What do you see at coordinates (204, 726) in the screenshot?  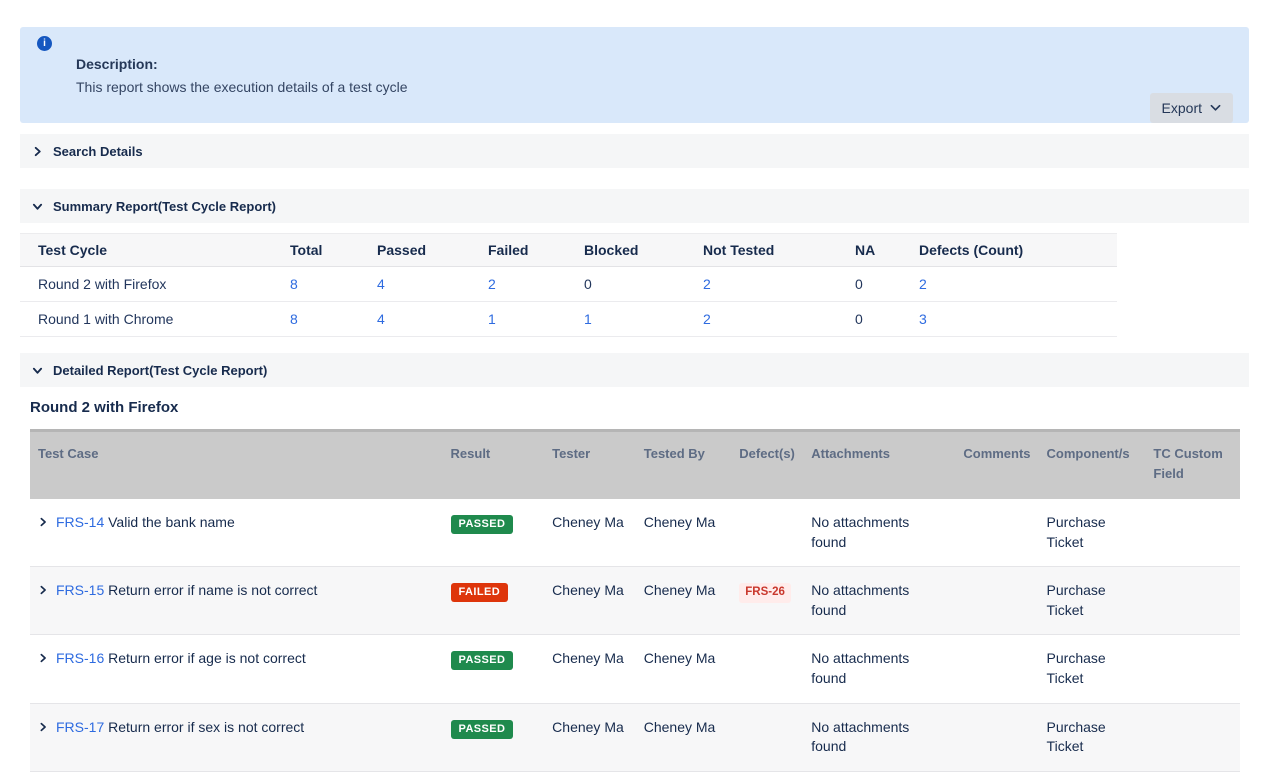 I see `test-case-summary: Return error if sex is not correct` at bounding box center [204, 726].